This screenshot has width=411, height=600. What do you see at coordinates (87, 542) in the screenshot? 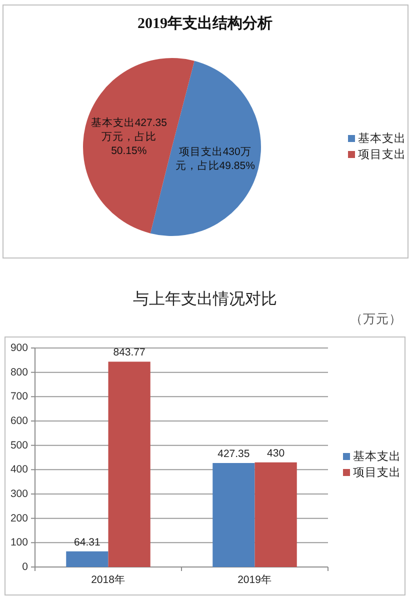
I see `data-label: 64.31` at bounding box center [87, 542].